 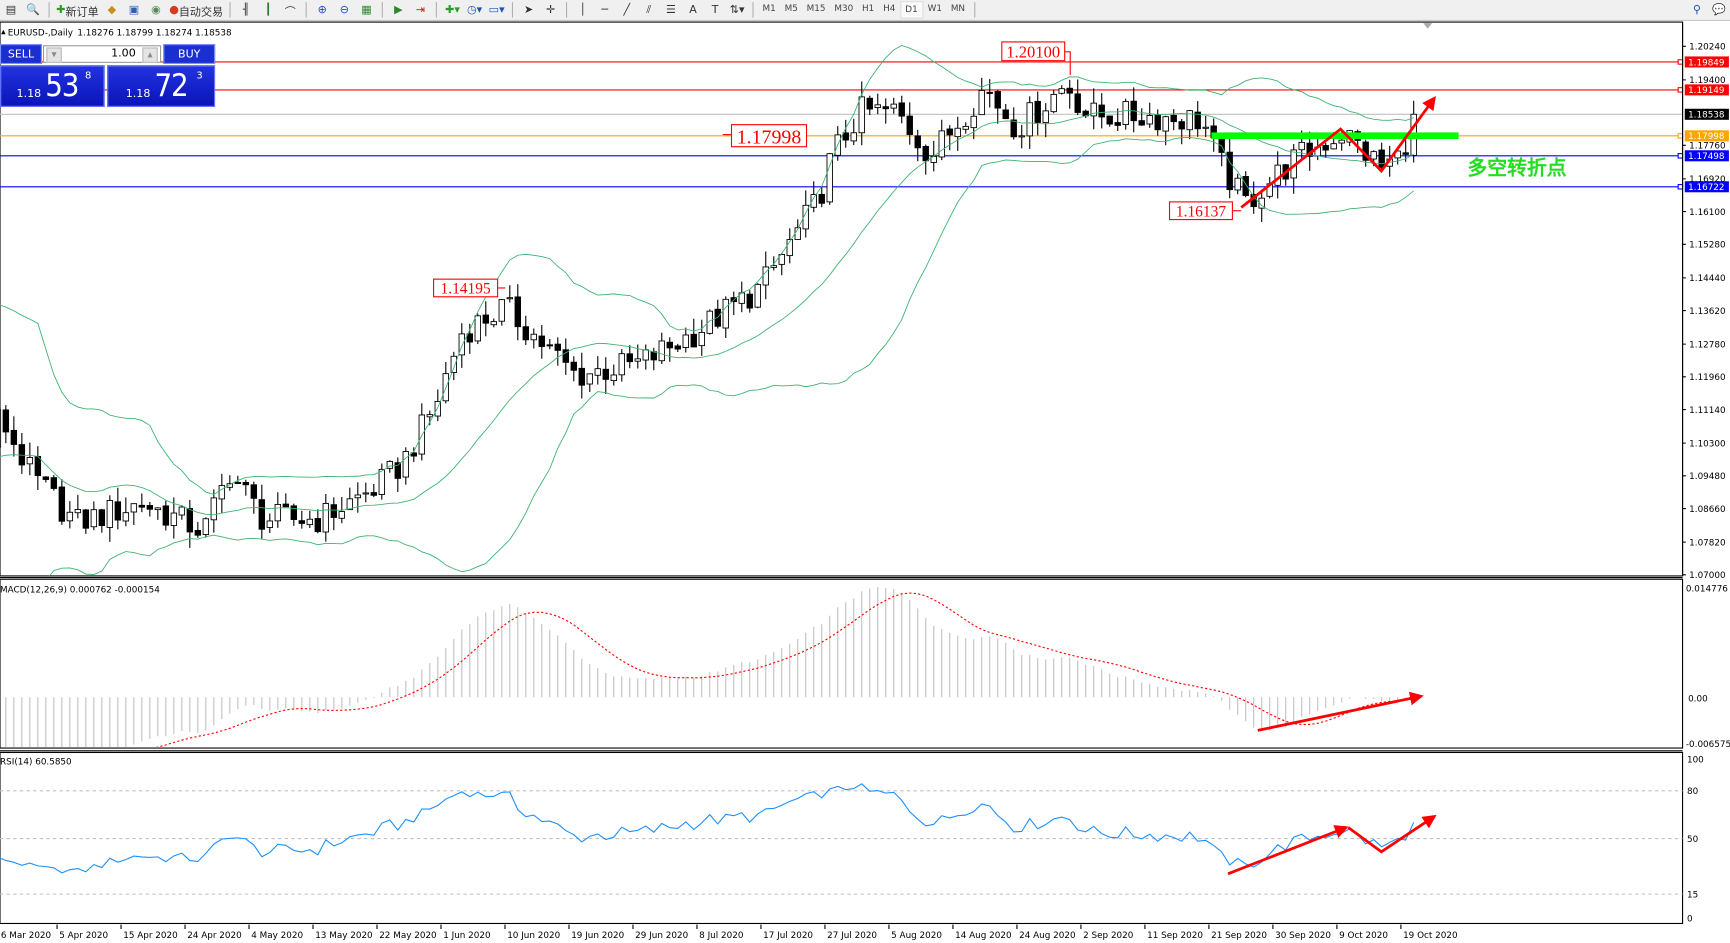 I want to click on bull-bear-zone, so click(x=1335, y=136).